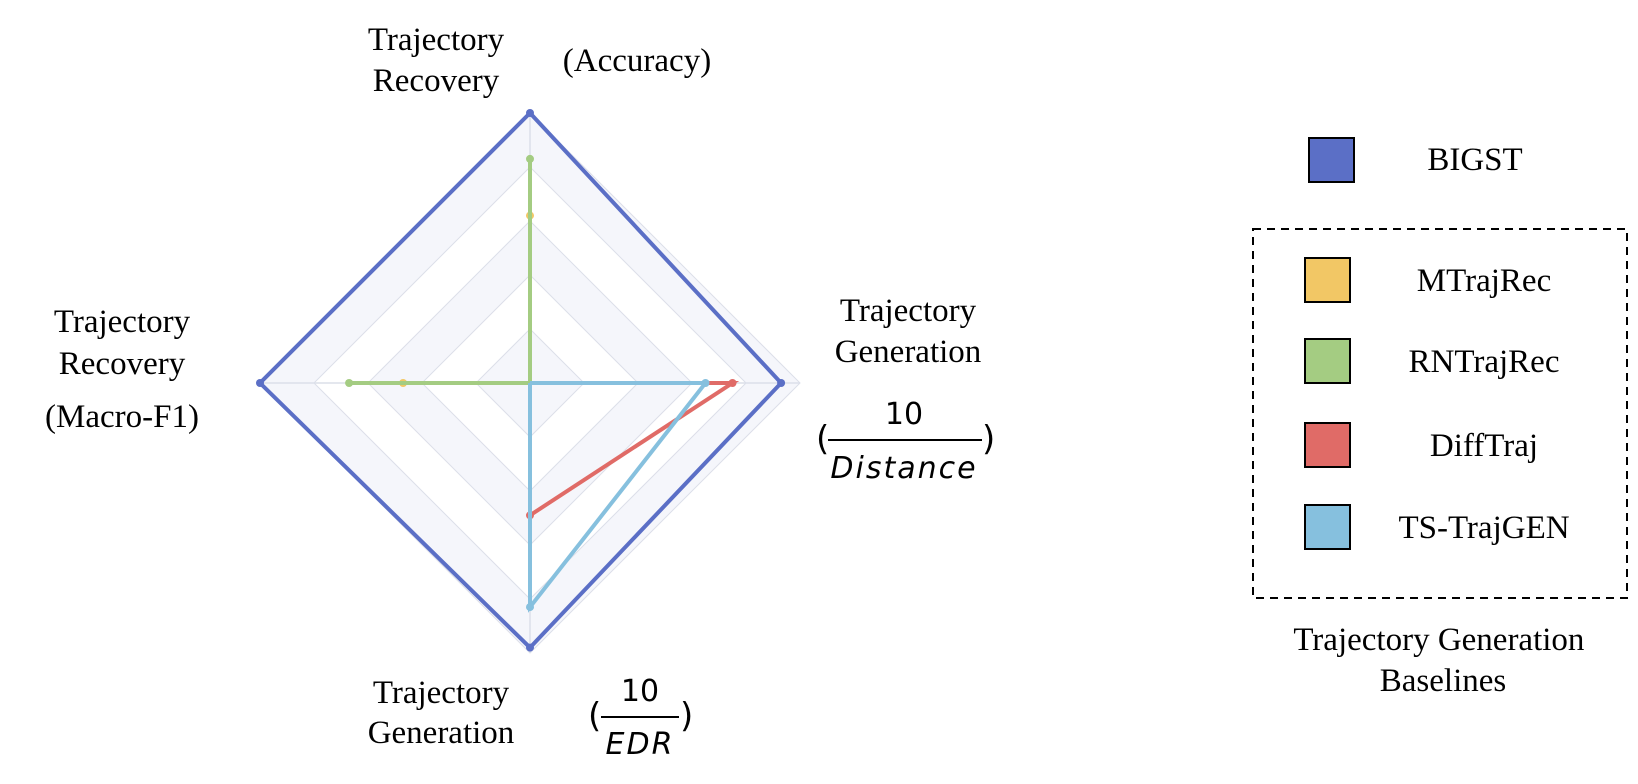 This screenshot has height=784, width=1638. Describe the element at coordinates (908, 352) in the screenshot. I see `axis-label-right-line-2: Generation` at that location.